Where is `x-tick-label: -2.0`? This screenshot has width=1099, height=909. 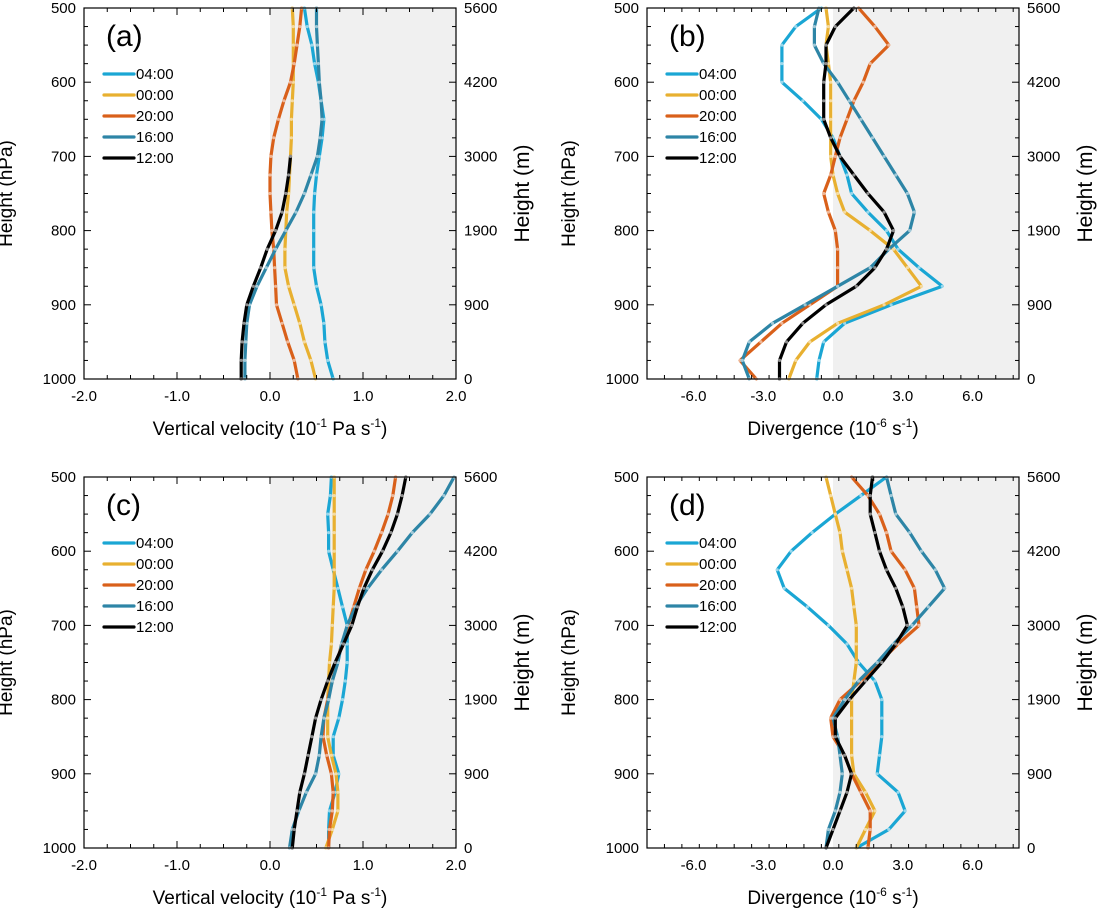
x-tick-label: -2.0 is located at coordinates (84, 865).